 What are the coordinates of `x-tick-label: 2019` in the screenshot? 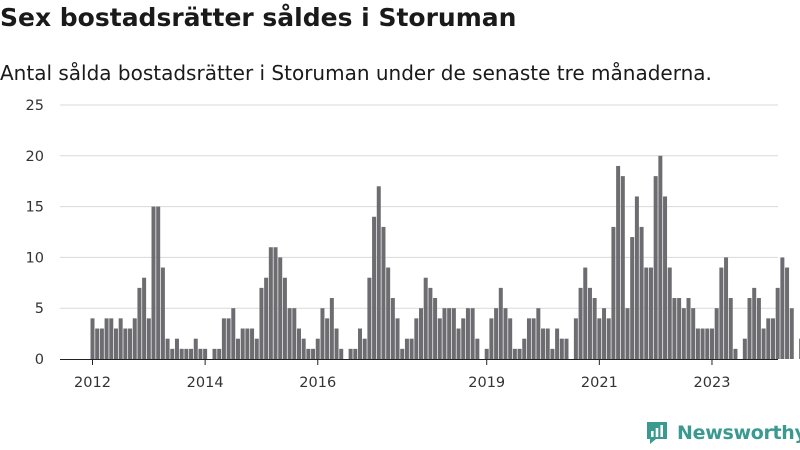 It's located at (486, 383).